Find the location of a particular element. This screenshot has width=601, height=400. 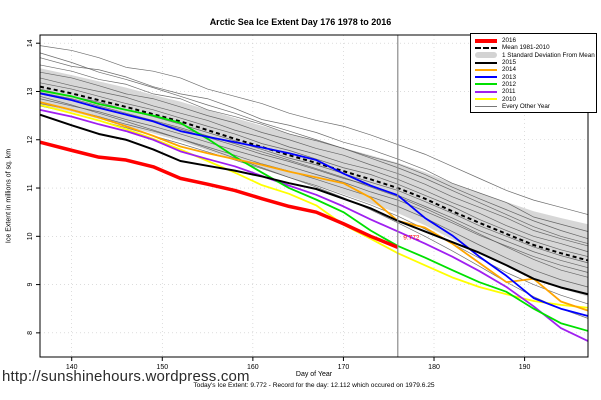

x-axis-label: Day of Year is located at coordinates (314, 374).